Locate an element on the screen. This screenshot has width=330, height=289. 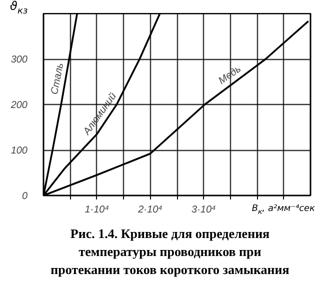
x-axis-title: B$_{к}$, а²мм⁻⁴сек is located at coordinates (283, 210).